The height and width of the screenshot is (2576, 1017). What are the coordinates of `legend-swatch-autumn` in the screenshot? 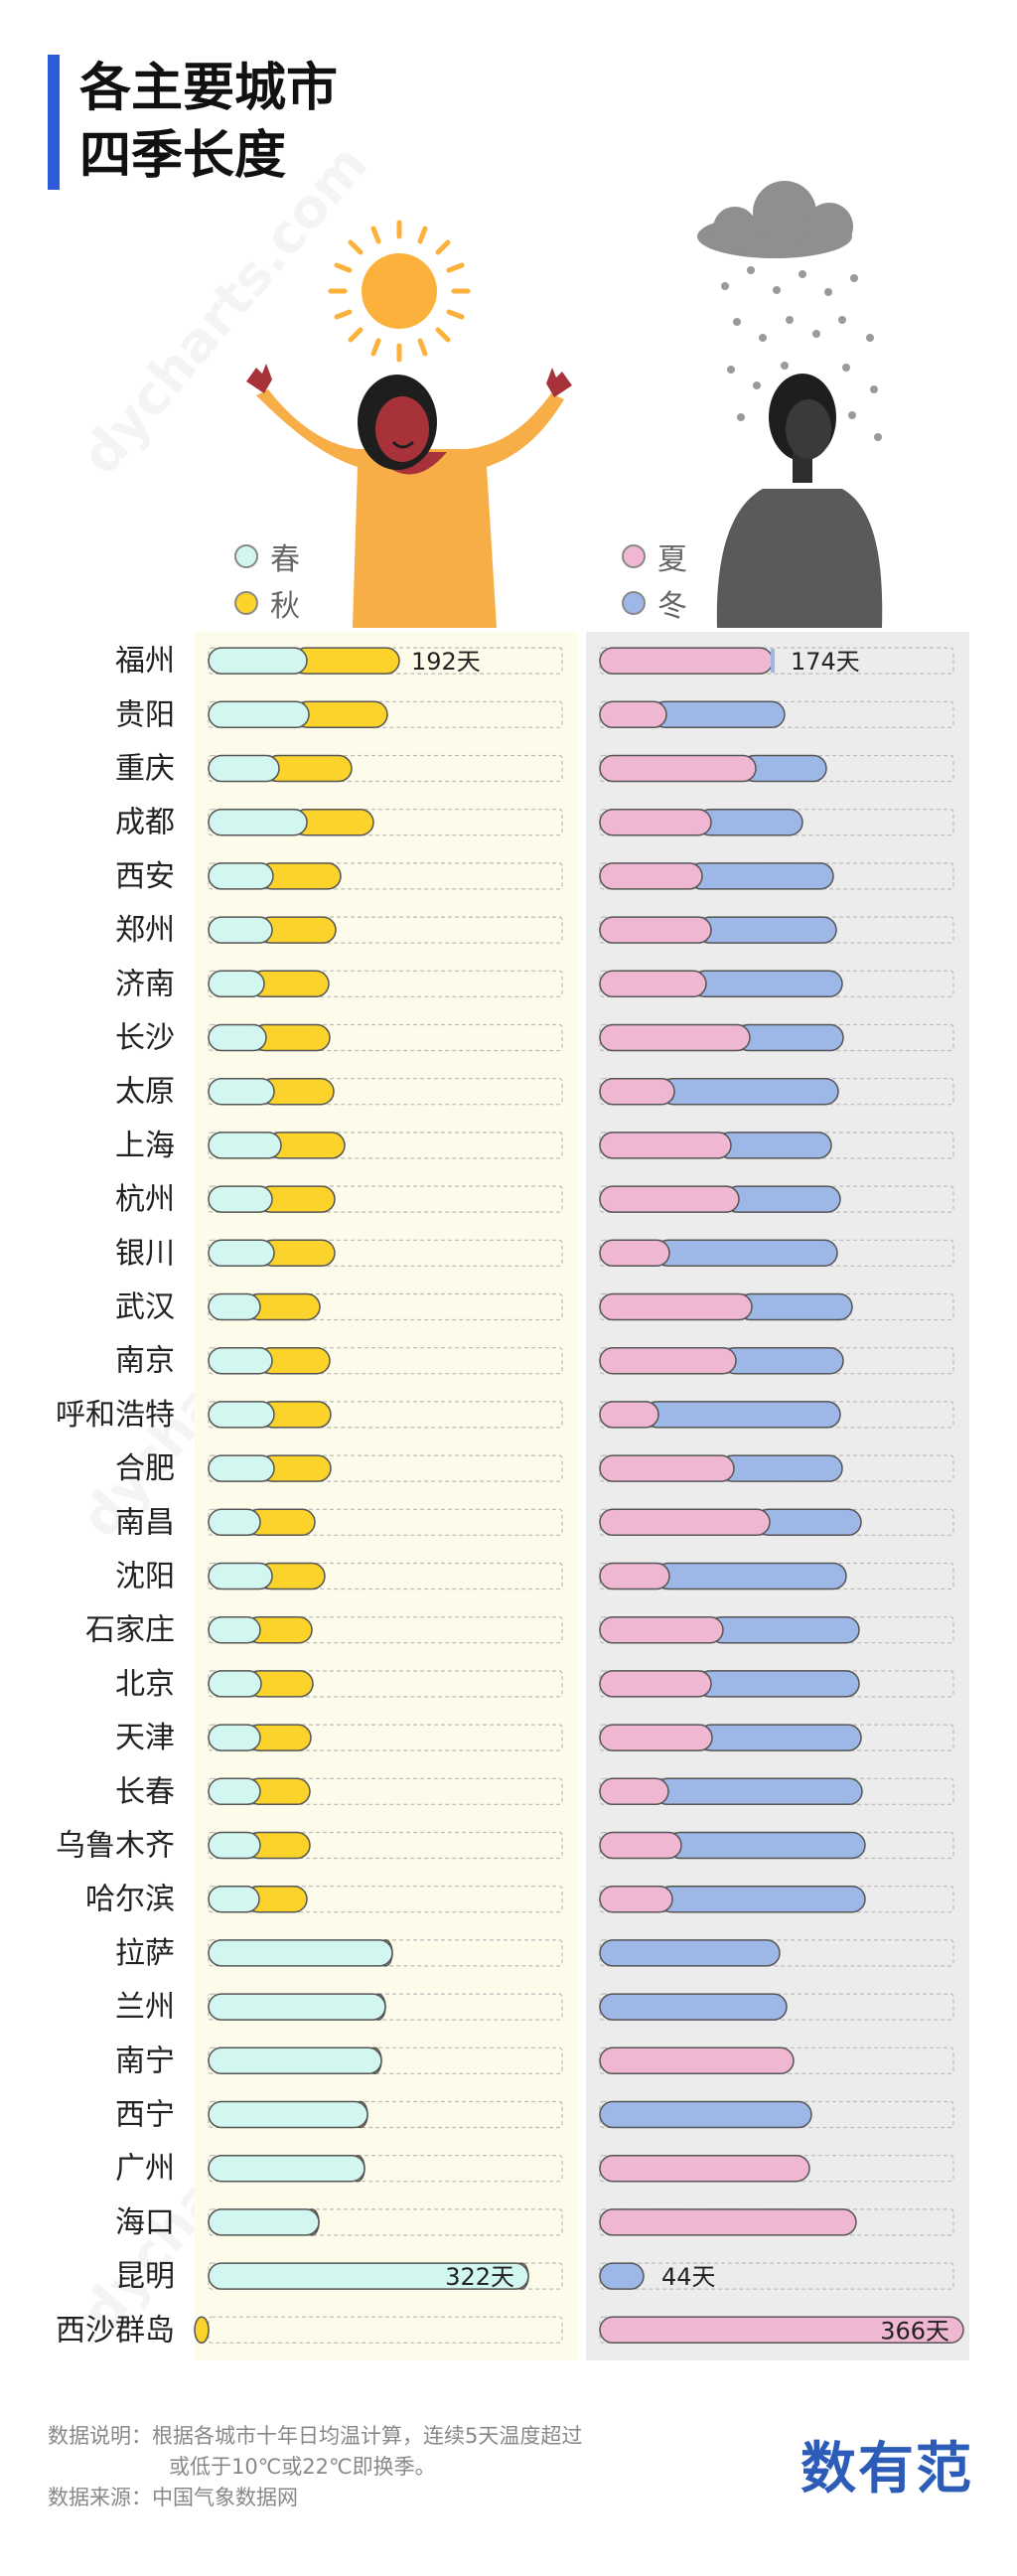 It's located at (246, 603).